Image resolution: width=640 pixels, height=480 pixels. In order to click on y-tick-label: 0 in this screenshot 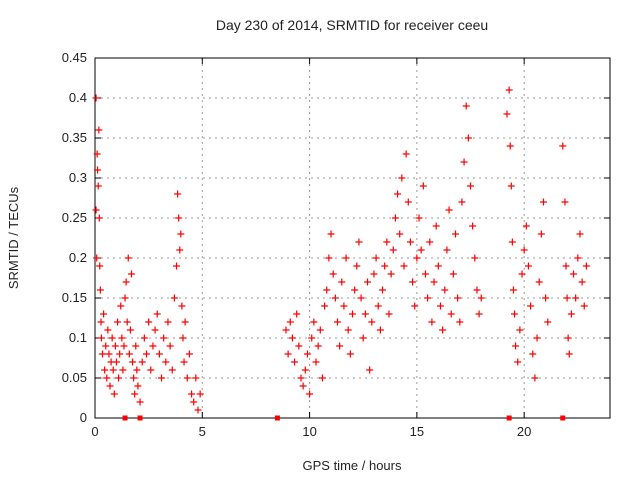, I will do `click(83, 417)`.